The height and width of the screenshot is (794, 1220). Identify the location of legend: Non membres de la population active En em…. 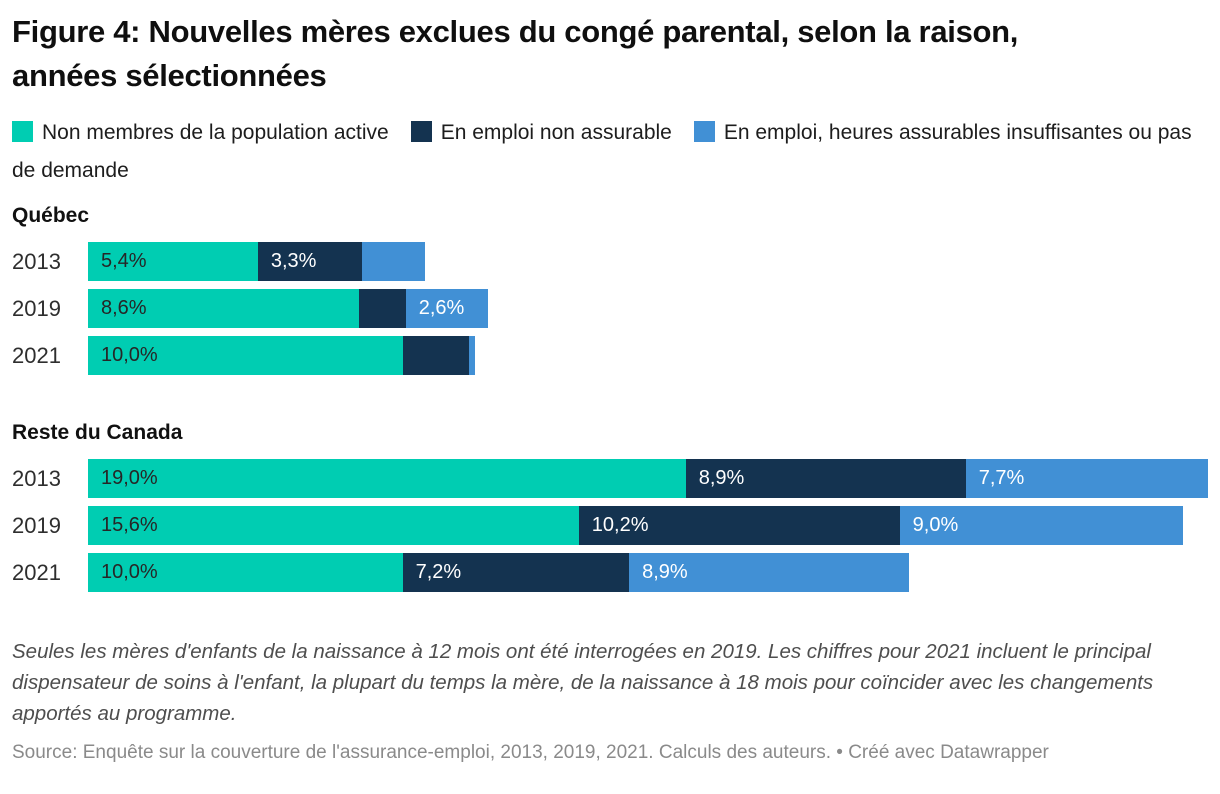
(610, 152).